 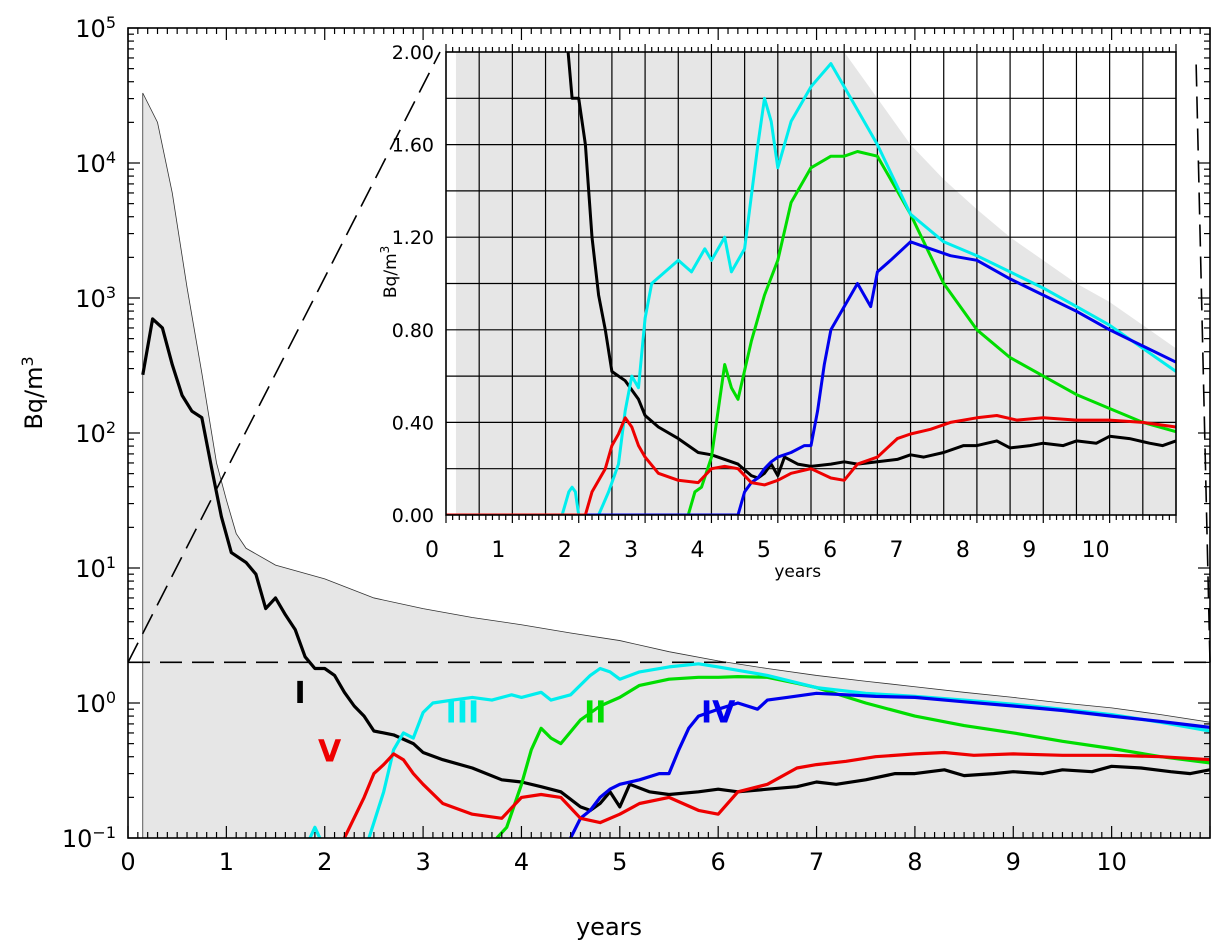 I want to click on main-y-tick-label: 10³, so click(x=95, y=298).